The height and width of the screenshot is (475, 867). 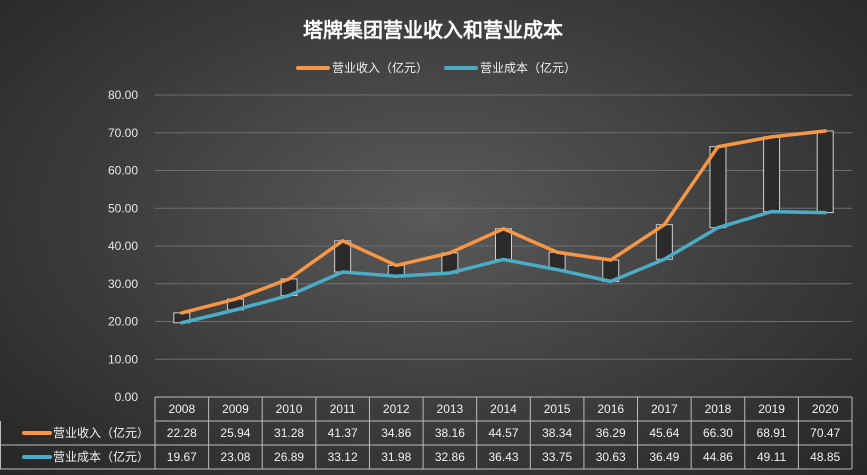 What do you see at coordinates (557, 457) in the screenshot?
I see `table-cell: 33.75` at bounding box center [557, 457].